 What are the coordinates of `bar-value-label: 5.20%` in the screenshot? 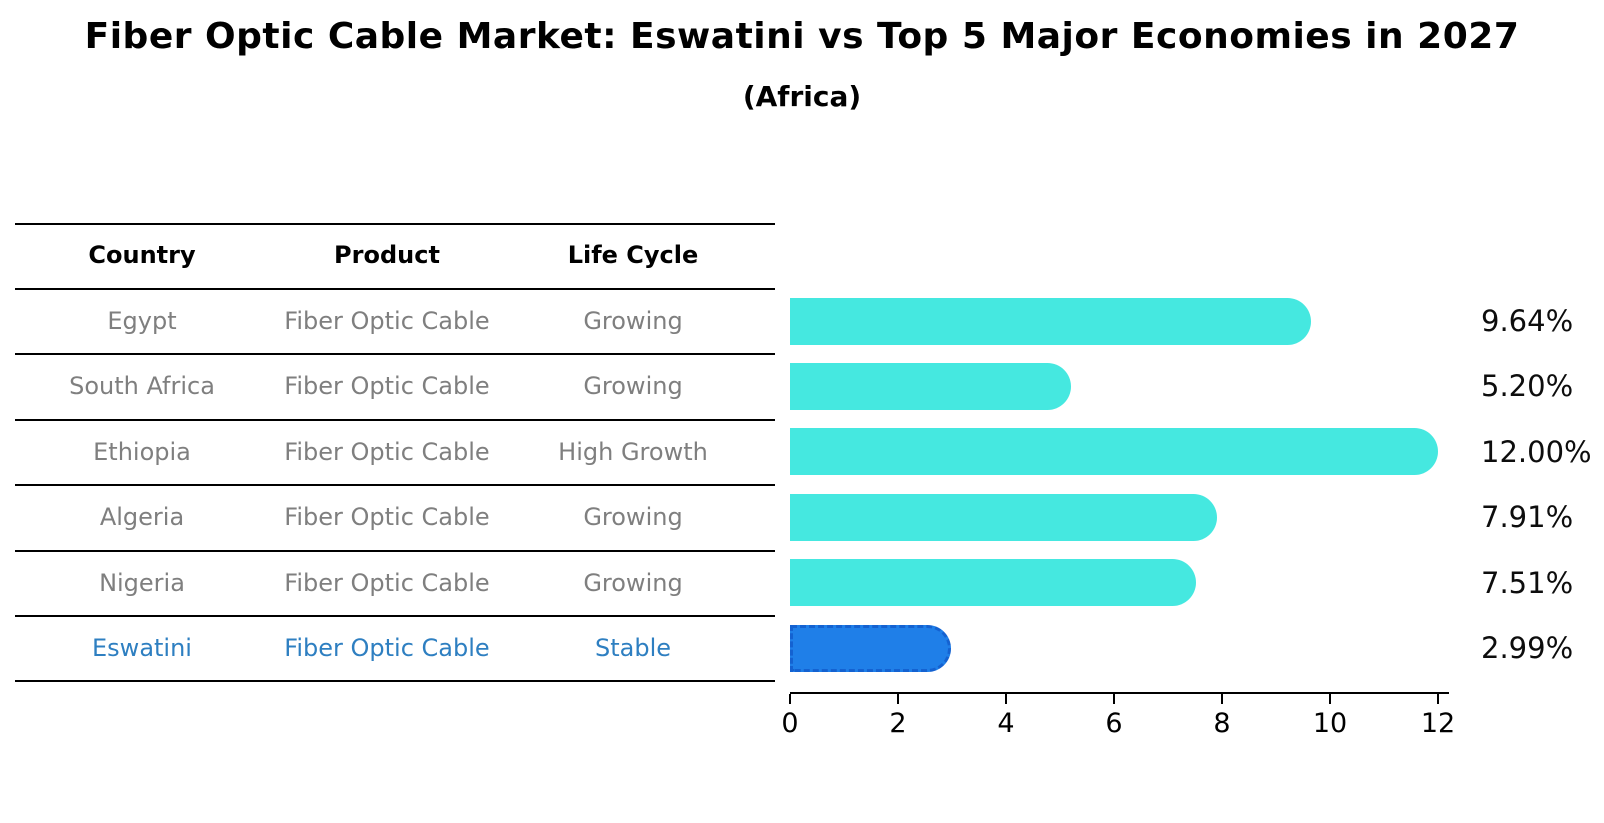 It's located at (1527, 386).